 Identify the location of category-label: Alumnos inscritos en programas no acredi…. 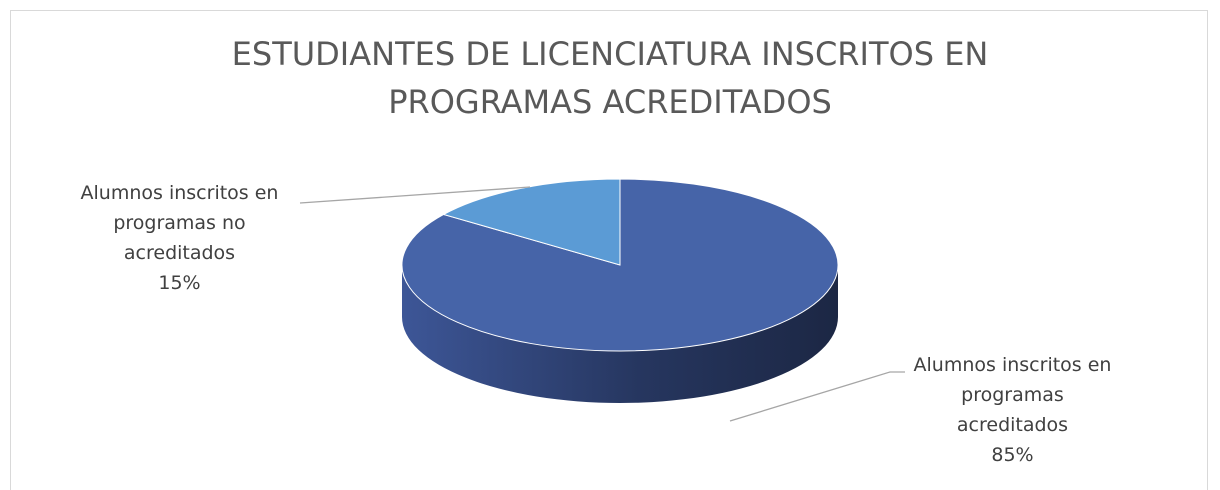
(179, 223).